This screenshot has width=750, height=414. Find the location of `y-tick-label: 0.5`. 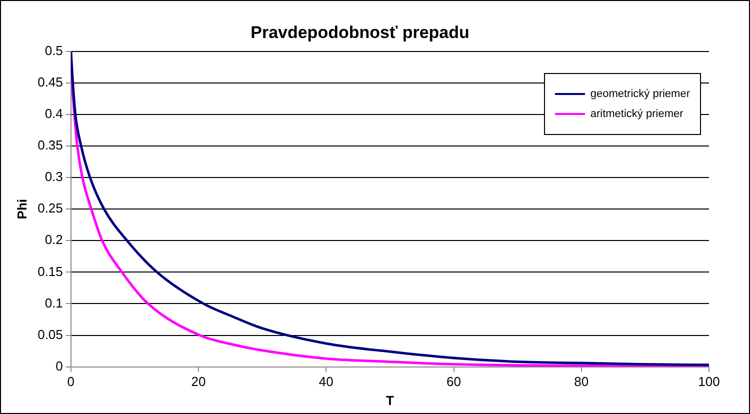

y-tick-label: 0.5 is located at coordinates (53, 50).